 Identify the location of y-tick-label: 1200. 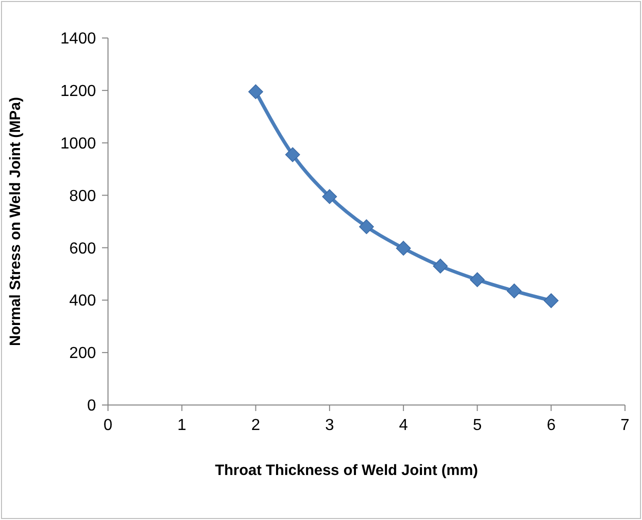
(78, 91).